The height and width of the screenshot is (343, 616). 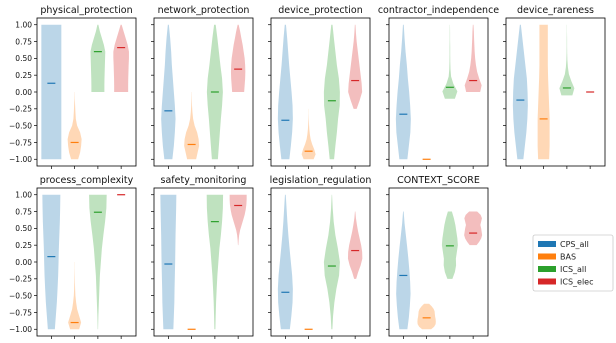 What do you see at coordinates (319, 87) in the screenshot?
I see `subplot-device-protection: device_protection` at bounding box center [319, 87].